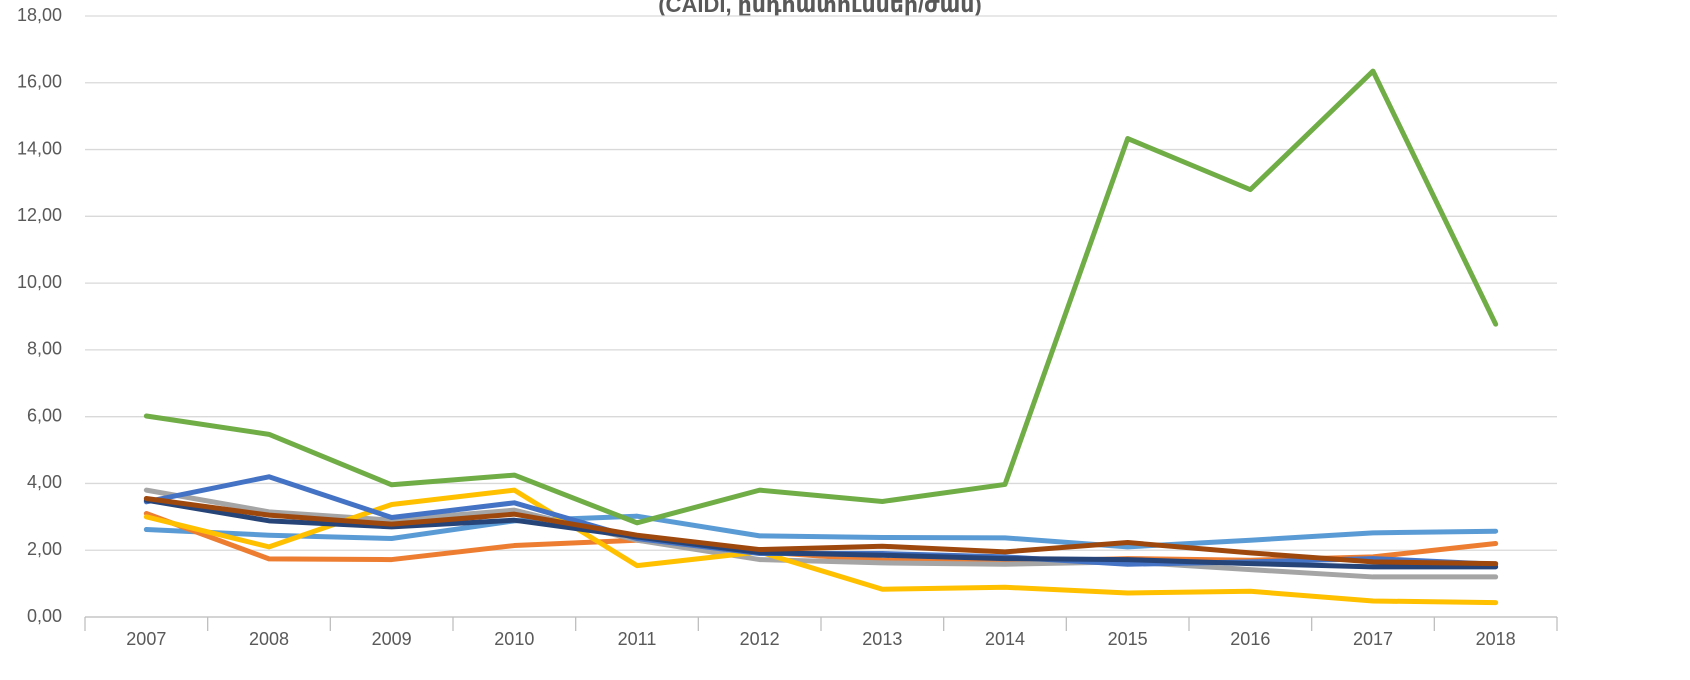  I want to click on x-tick-label: 2016, so click(1250, 639).